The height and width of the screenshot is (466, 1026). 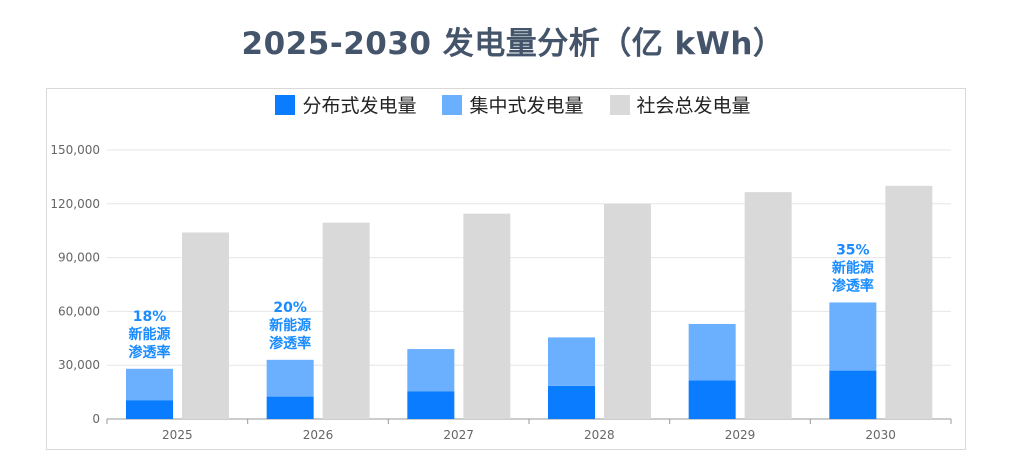 What do you see at coordinates (150, 317) in the screenshot?
I see `annotation-label: 18%` at bounding box center [150, 317].